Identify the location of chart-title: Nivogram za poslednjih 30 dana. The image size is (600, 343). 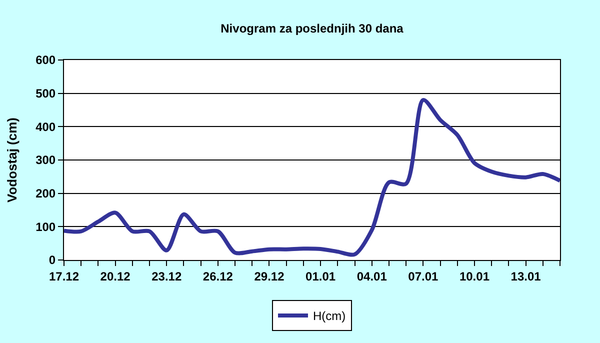
(312, 28).